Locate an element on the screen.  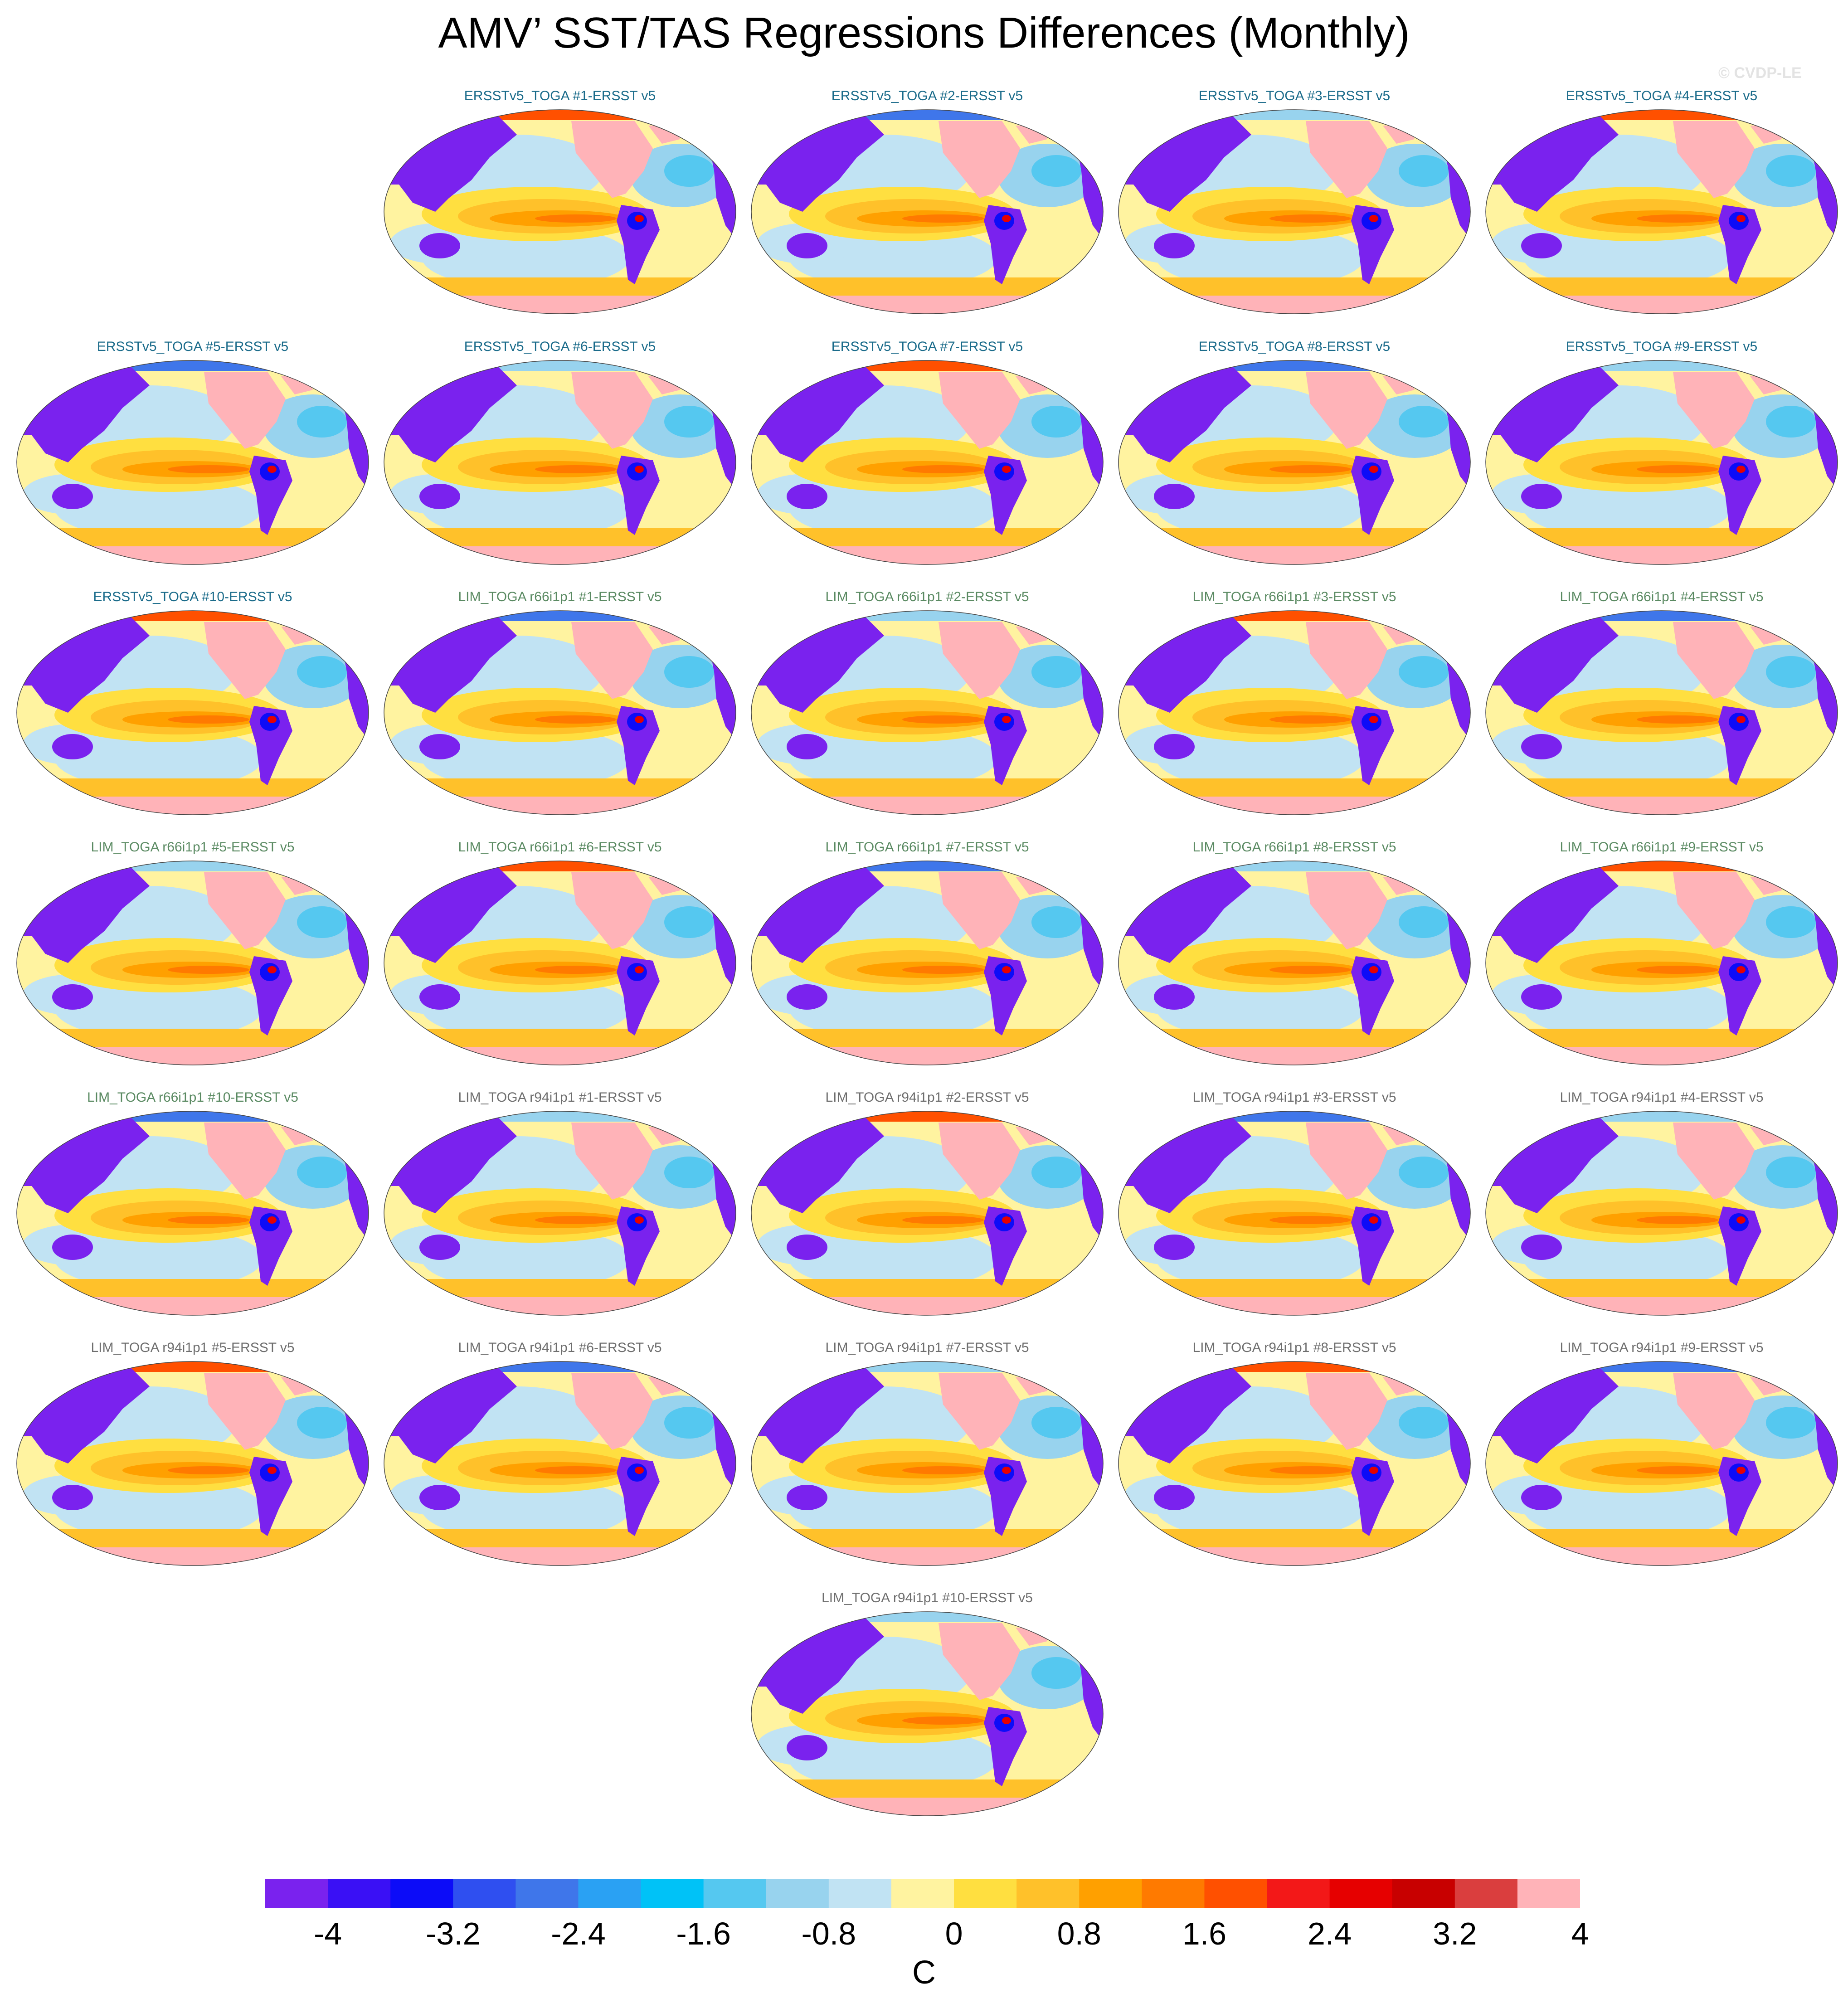
panel-title: LIM_TOGA r94i1p1 #10-ERSST v5 is located at coordinates (928, 1597).